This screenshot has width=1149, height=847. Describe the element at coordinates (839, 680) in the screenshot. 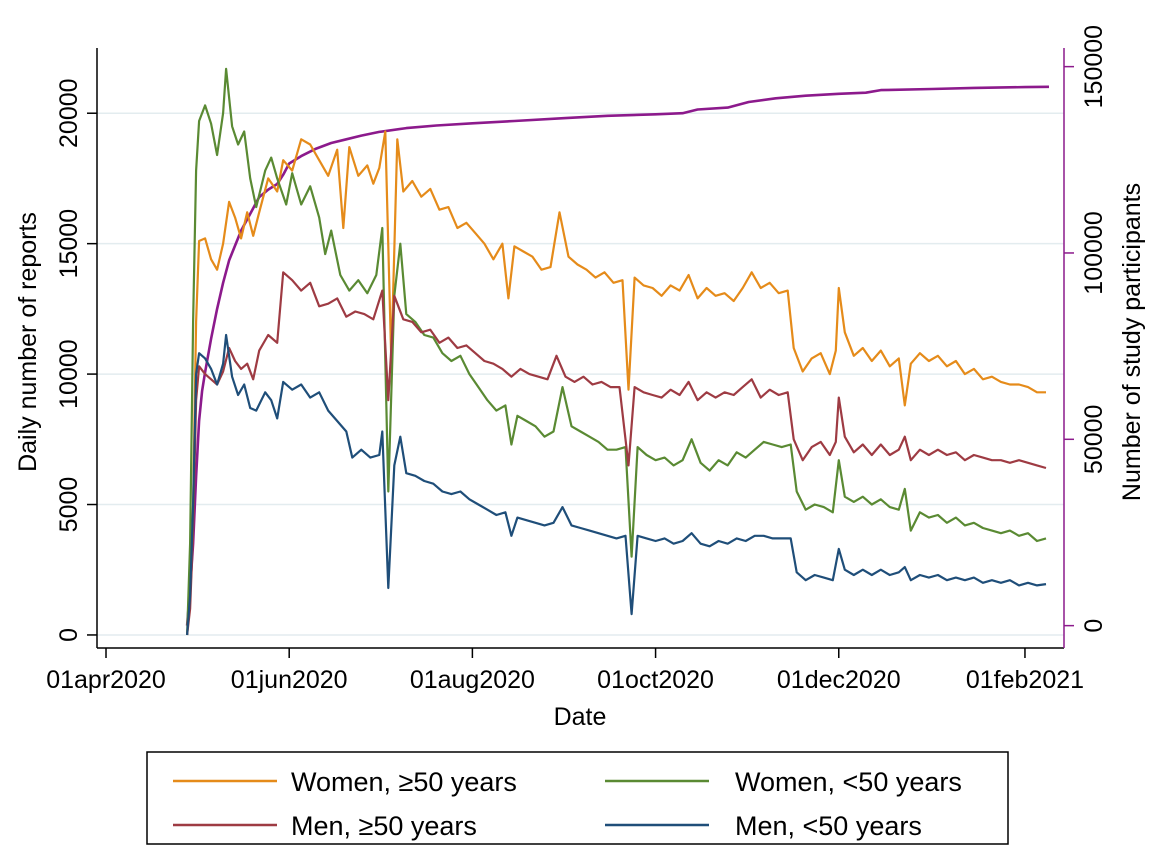

I see `x-tick-label-4: 01dec2020` at that location.